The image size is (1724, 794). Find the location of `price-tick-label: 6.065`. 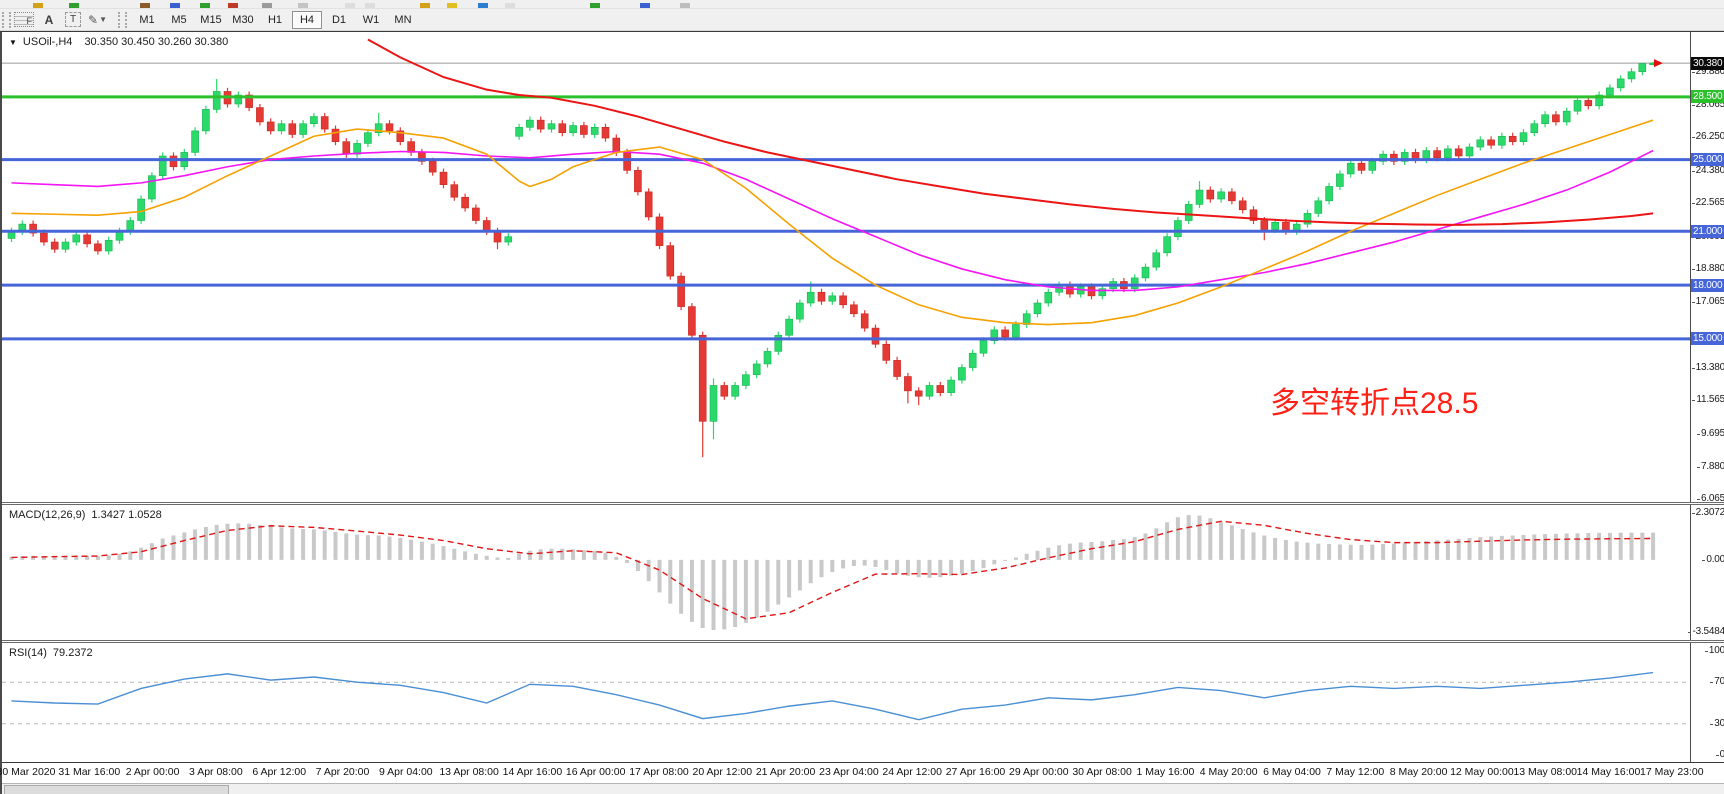

price-tick-label: 6.065 is located at coordinates (1710, 499).